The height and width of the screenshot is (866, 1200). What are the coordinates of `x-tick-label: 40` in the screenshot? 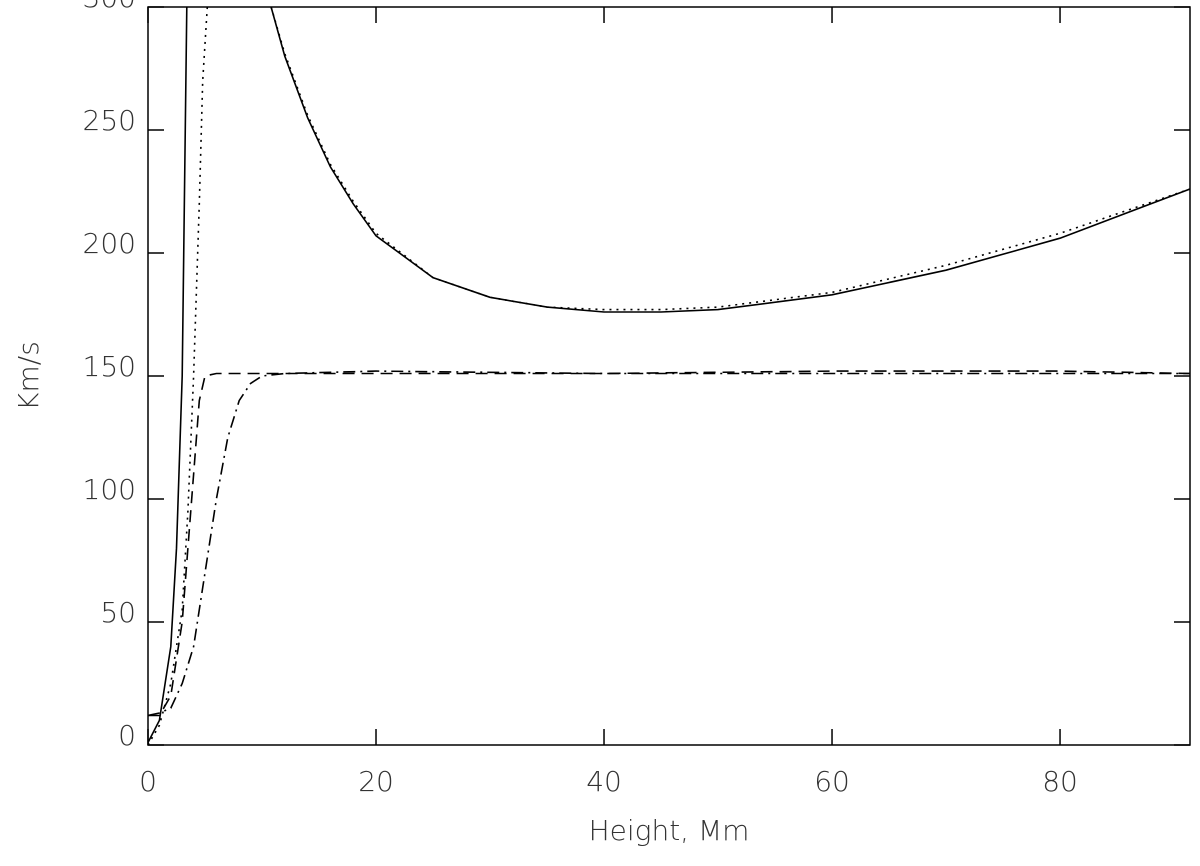 It's located at (604, 781).